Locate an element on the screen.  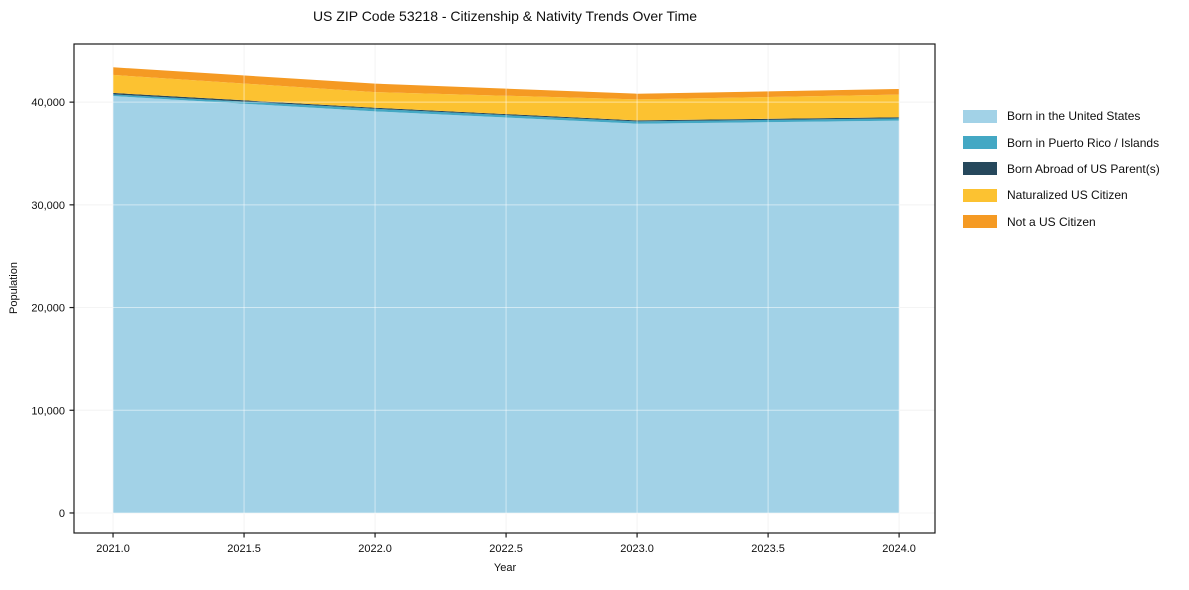
legend-item-naturalized-us-citizen: Naturalized US Citizen is located at coordinates (1061, 195).